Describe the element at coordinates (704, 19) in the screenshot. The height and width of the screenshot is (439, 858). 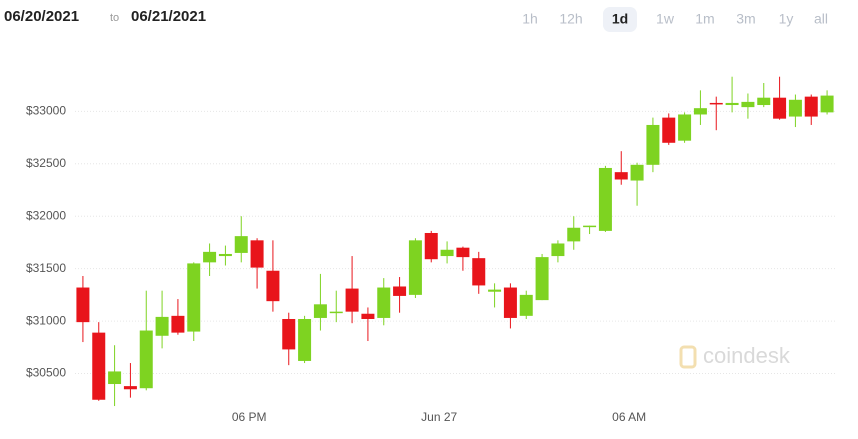
I see `range-button: 1m` at that location.